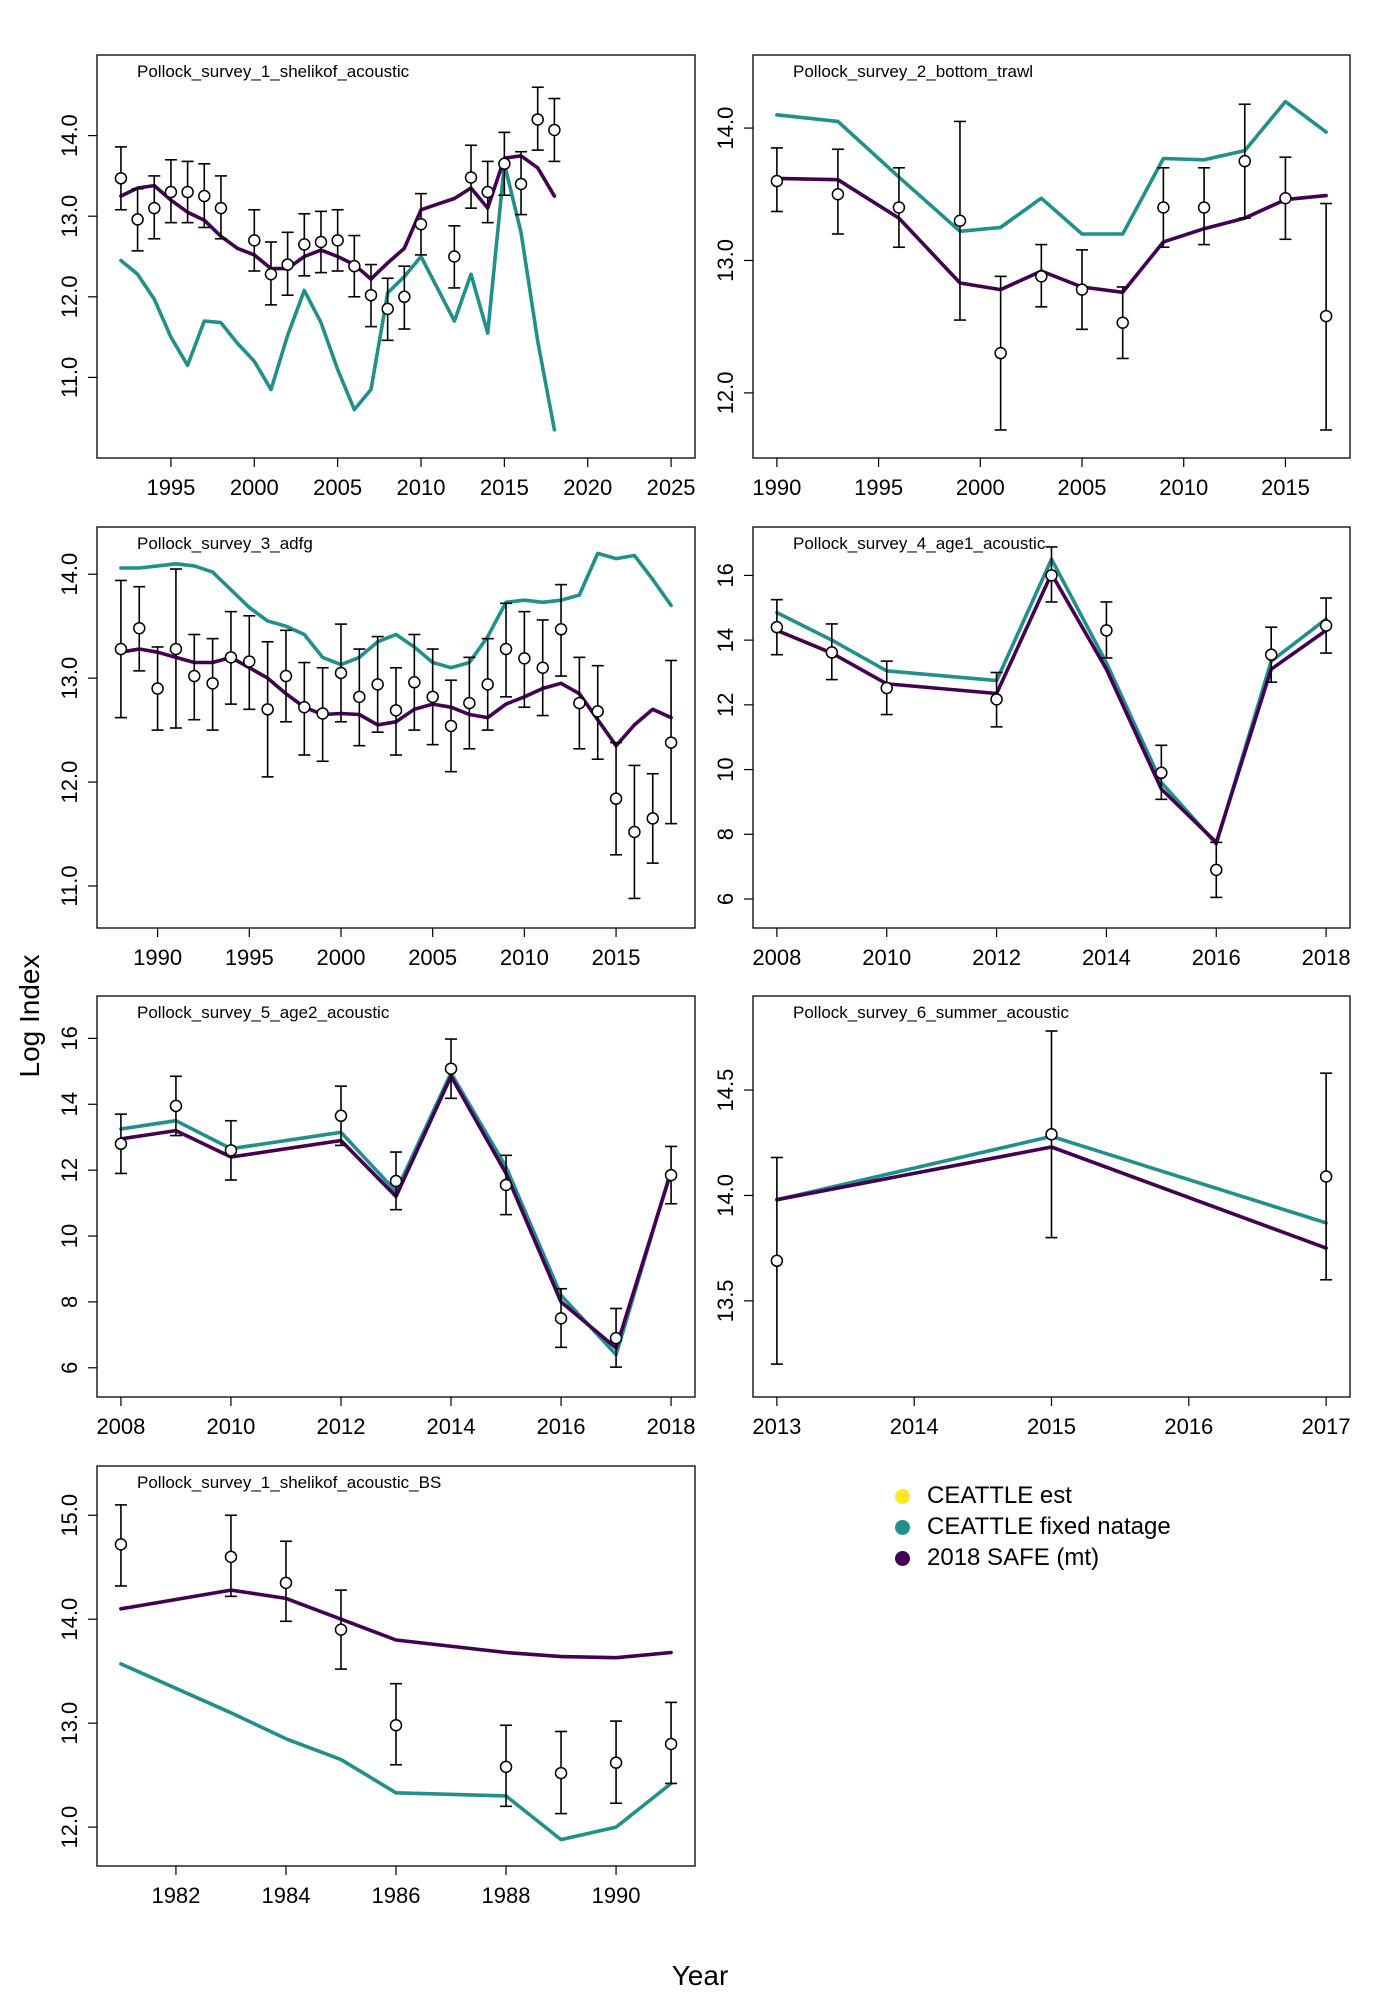 This screenshot has width=1400, height=2000. I want to click on x-tick-label: 1984, so click(285, 1895).